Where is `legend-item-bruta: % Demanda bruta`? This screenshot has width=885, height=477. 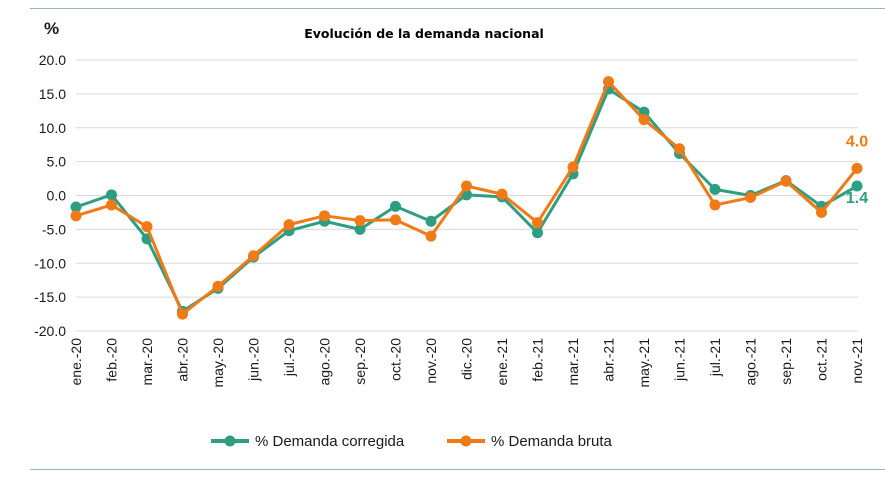 legend-item-bruta: % Demanda bruta is located at coordinates (530, 441).